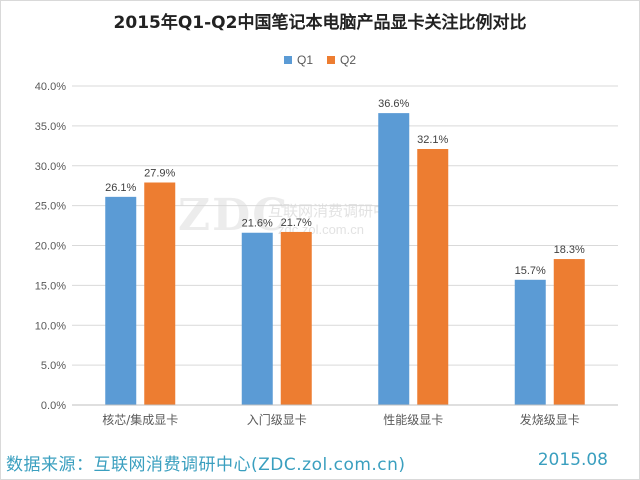 The width and height of the screenshot is (640, 480). What do you see at coordinates (320, 60) in the screenshot?
I see `legend: Q1 Q2` at bounding box center [320, 60].